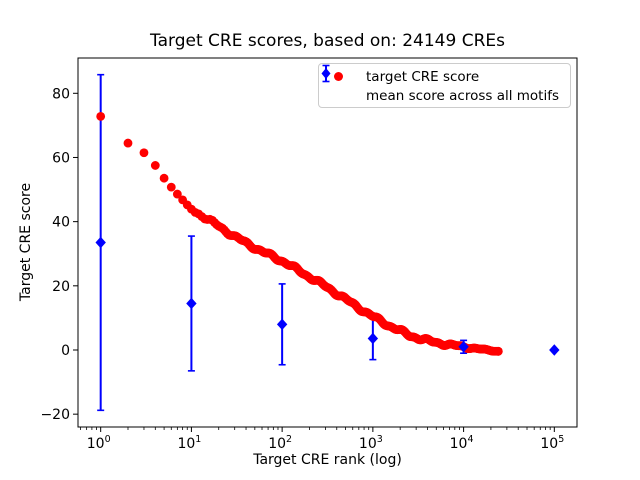 Image resolution: width=640 pixels, height=480 pixels. Describe the element at coordinates (280, 443) in the screenshot. I see `x-tick-label: 10²` at that location.